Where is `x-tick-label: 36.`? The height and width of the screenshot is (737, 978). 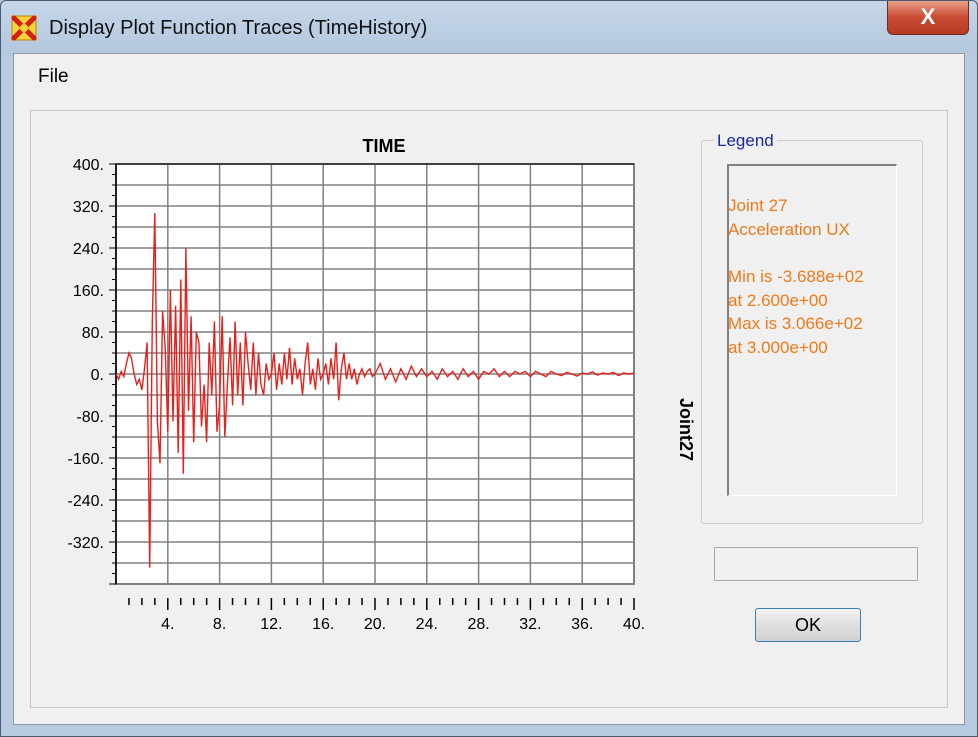
x-tick-label: 36. is located at coordinates (582, 624).